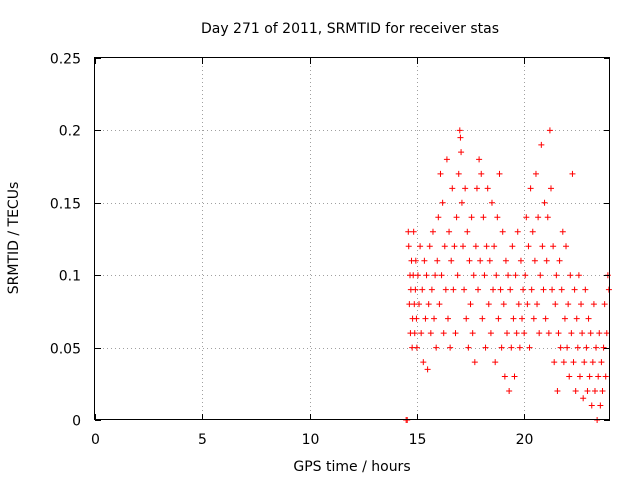  What do you see at coordinates (70, 132) in the screenshot?
I see `y-tick-label: 0.2` at bounding box center [70, 132].